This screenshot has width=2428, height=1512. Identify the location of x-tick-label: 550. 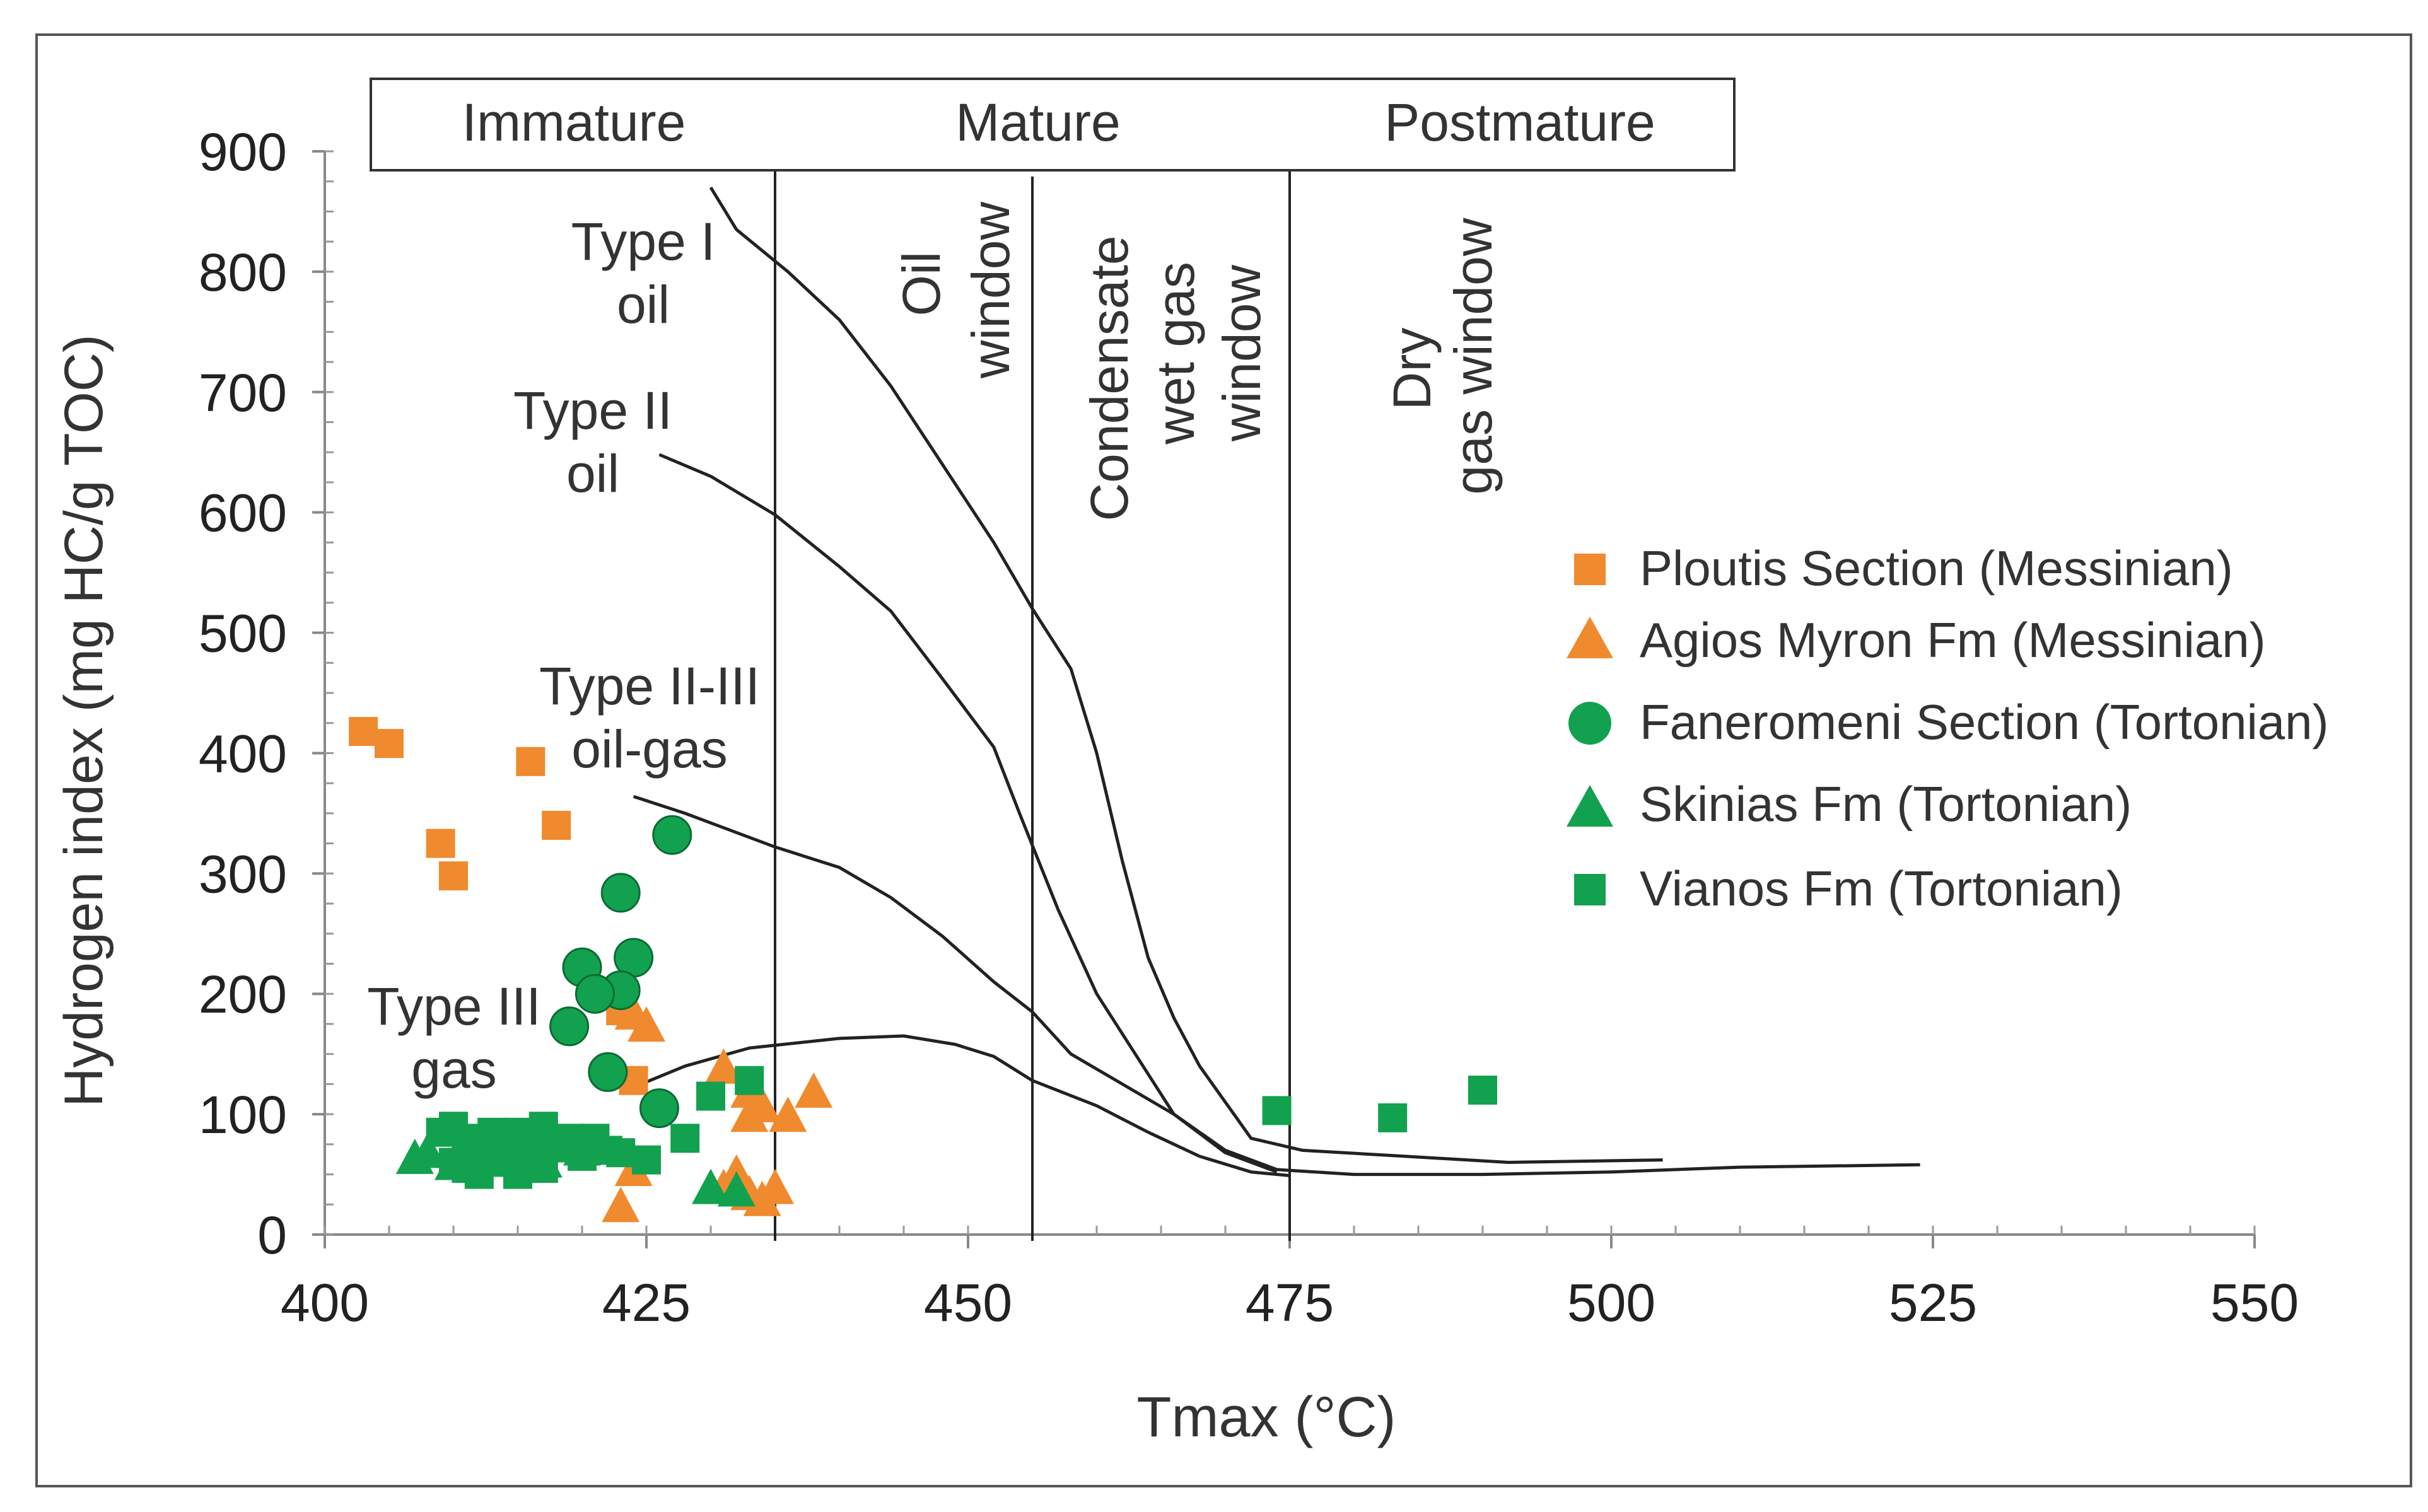
(2254, 1303).